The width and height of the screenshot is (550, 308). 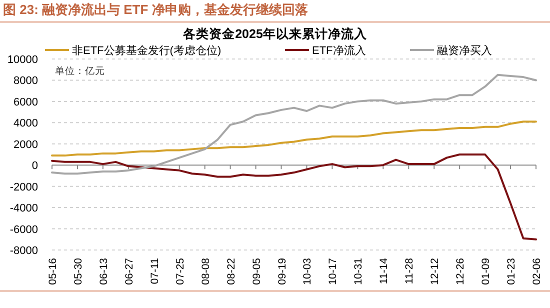 What do you see at coordinates (512, 271) in the screenshot?
I see `x-tick-label: 01-23` at bounding box center [512, 271].